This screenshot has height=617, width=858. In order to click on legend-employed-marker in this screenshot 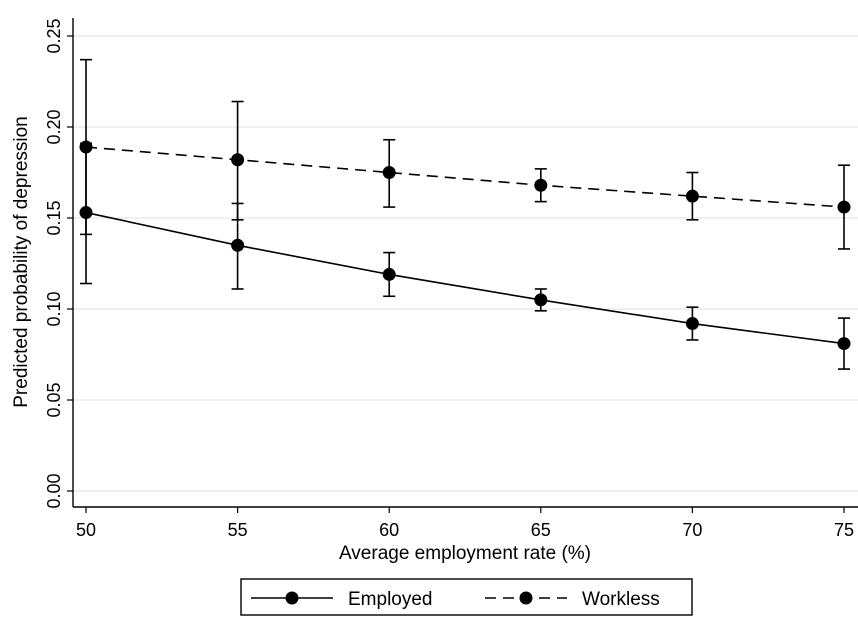, I will do `click(292, 598)`.